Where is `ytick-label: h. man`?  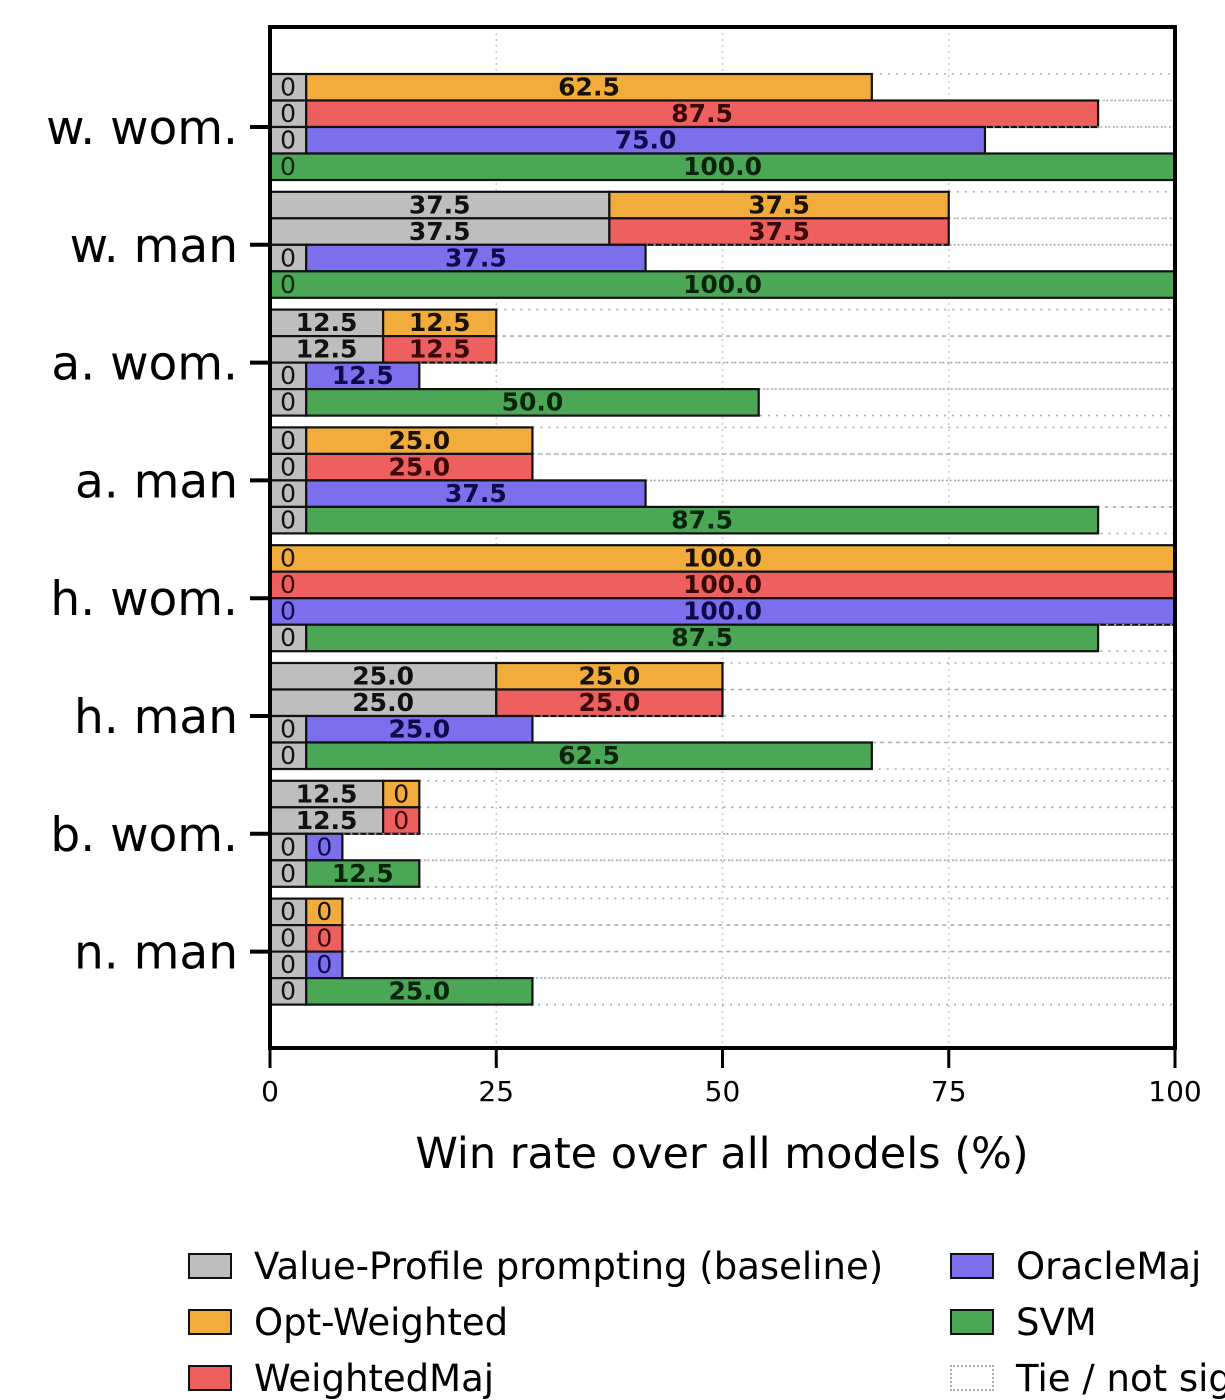
ytick-label: h. man is located at coordinates (156, 717).